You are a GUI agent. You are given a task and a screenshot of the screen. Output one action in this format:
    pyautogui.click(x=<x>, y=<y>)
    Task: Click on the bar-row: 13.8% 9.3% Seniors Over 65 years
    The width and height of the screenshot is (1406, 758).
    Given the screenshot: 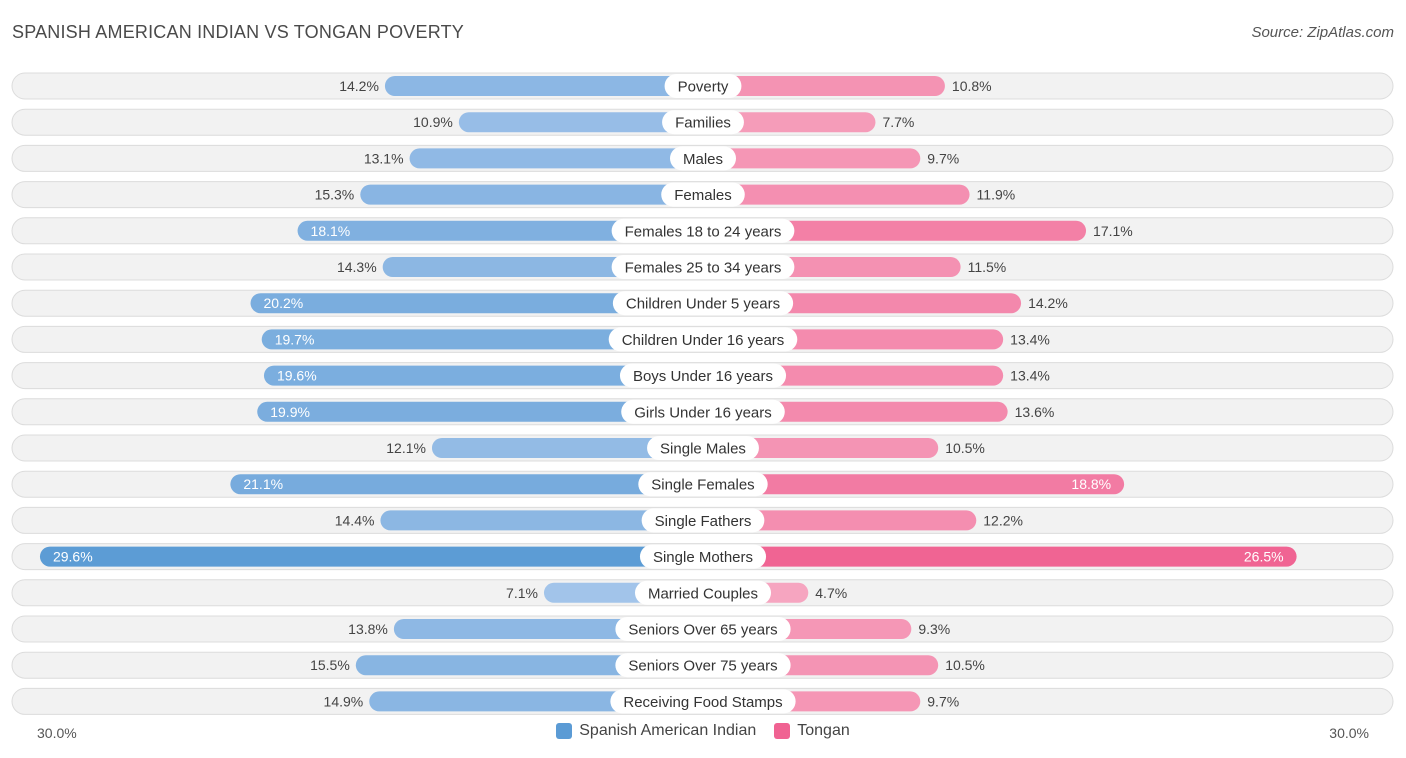 What is the action you would take?
    pyautogui.click(x=702, y=629)
    